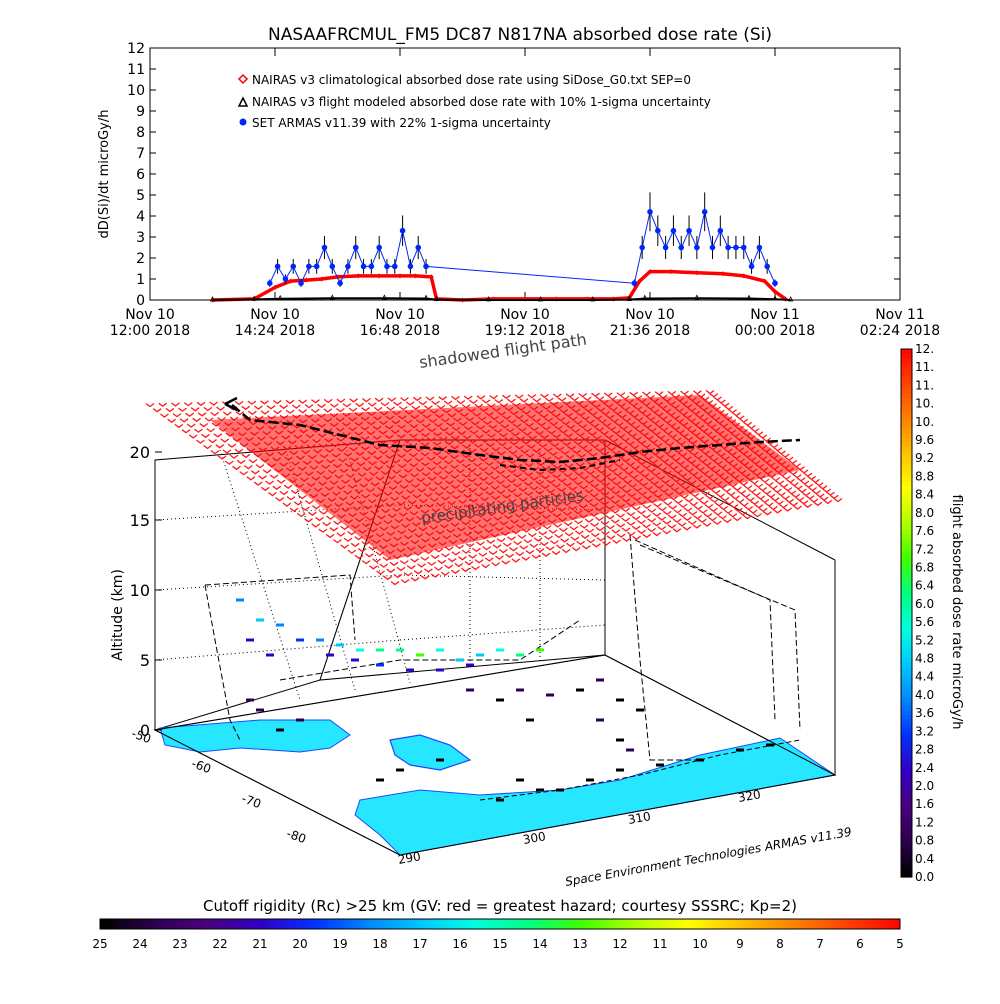 The image size is (1000, 1004). What do you see at coordinates (501, 299) in the screenshot?
I see `flight-modeled-line` at bounding box center [501, 299].